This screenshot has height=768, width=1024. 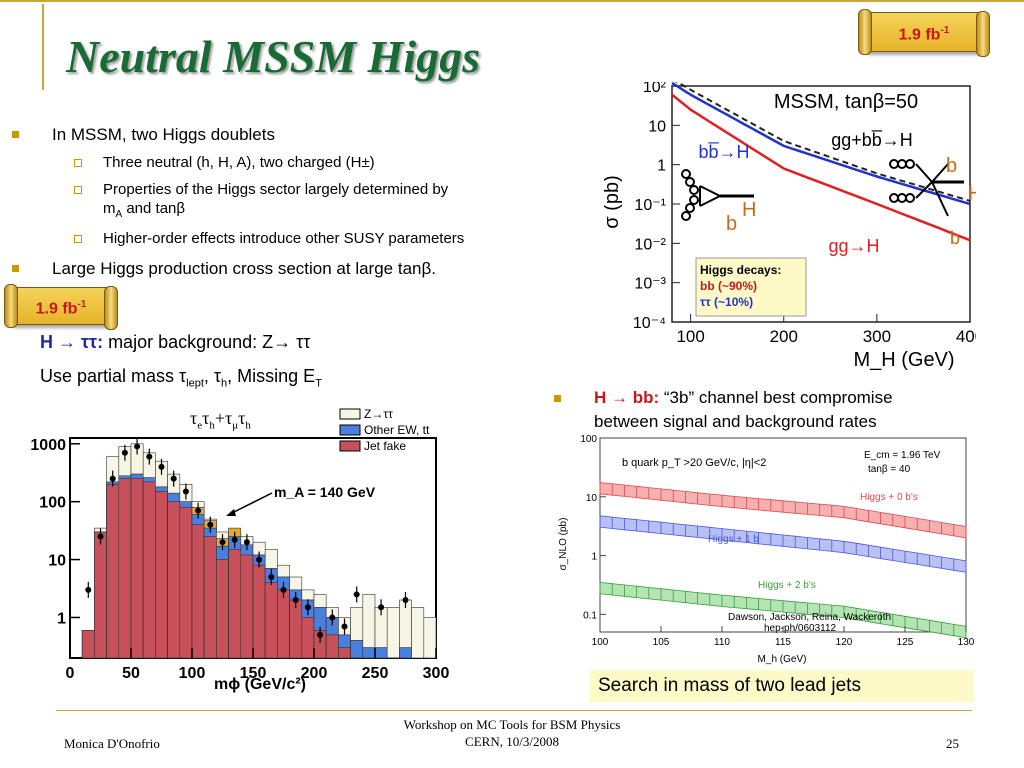 I want to click on x-tick-label: 150, so click(x=253, y=673).